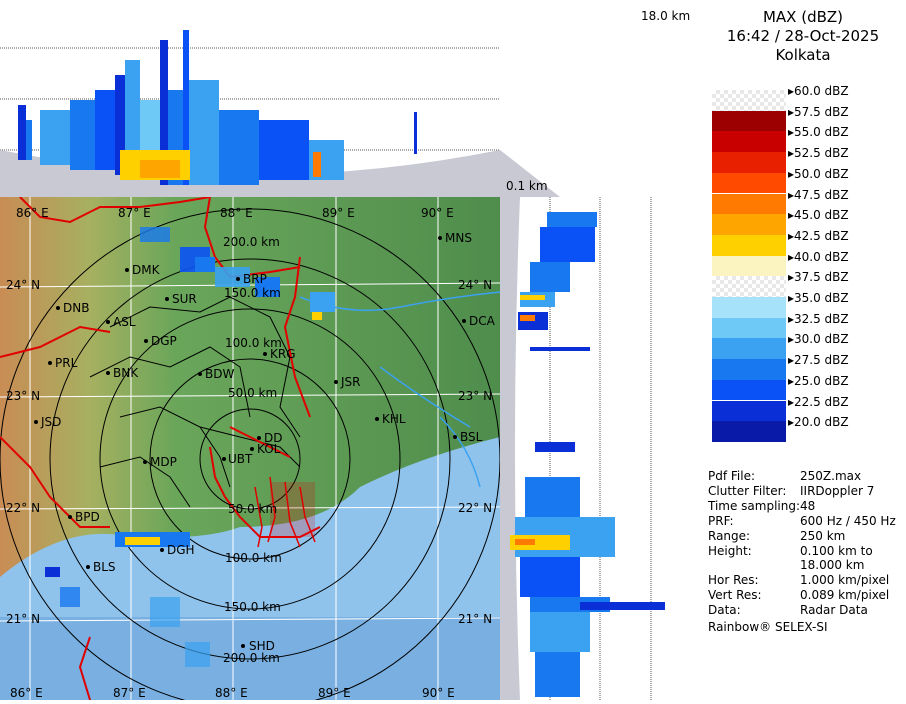  What do you see at coordinates (818, 380) in the screenshot?
I see `scale-label: ▸25.0 dBZ` at bounding box center [818, 380].